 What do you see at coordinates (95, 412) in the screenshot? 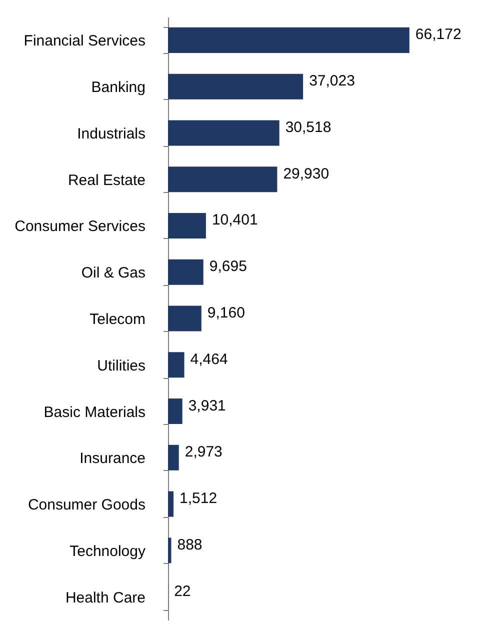
I see `y-tick-label: Basic Materials` at bounding box center [95, 412].